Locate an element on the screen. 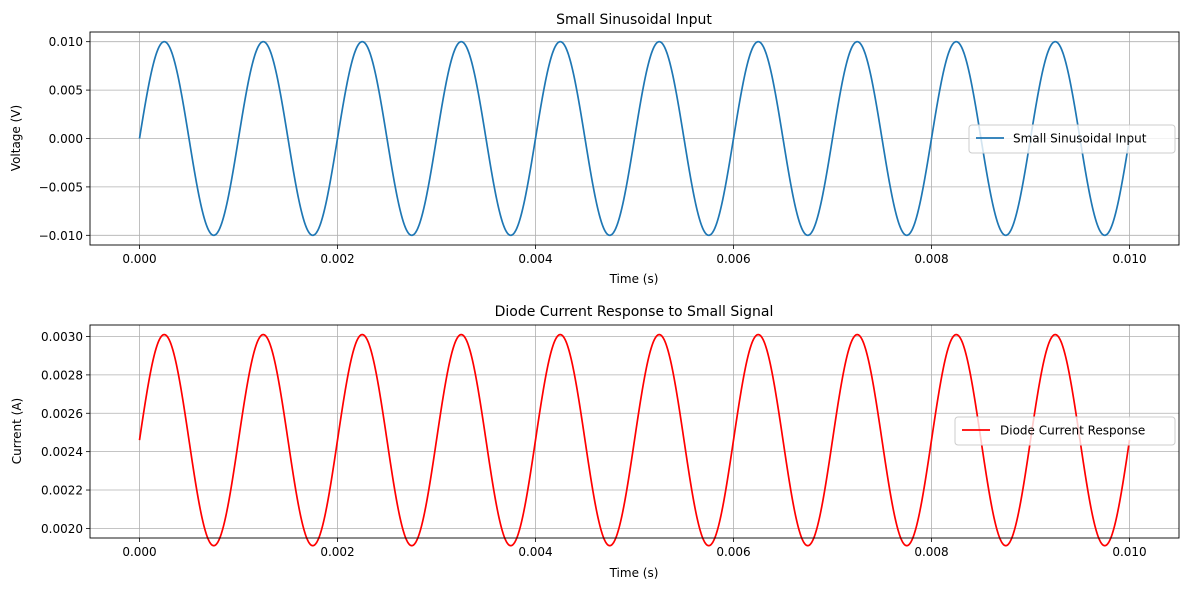  y-tick-label: 0.0030 is located at coordinates (62, 337).